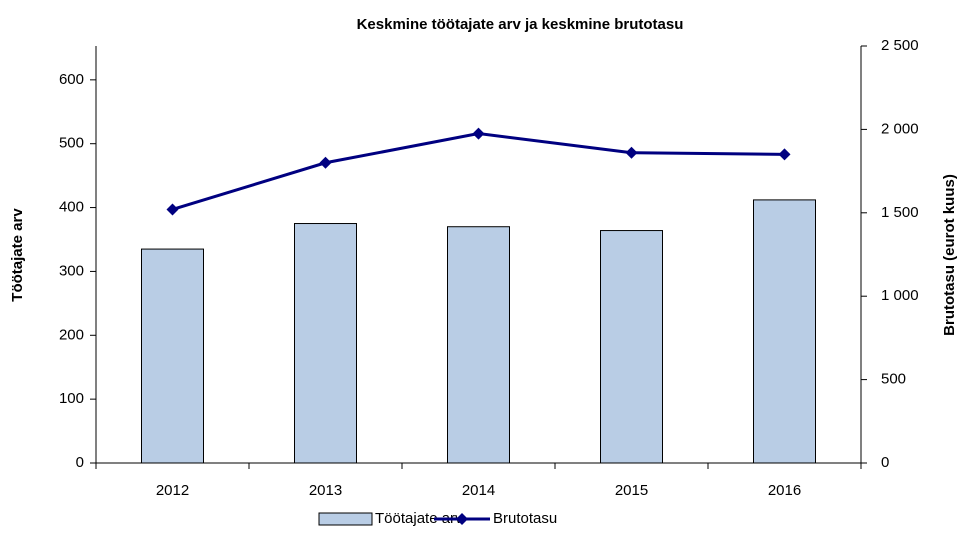 This screenshot has height=534, width=960. Describe the element at coordinates (345, 519) in the screenshot. I see `legend-swatch` at that location.